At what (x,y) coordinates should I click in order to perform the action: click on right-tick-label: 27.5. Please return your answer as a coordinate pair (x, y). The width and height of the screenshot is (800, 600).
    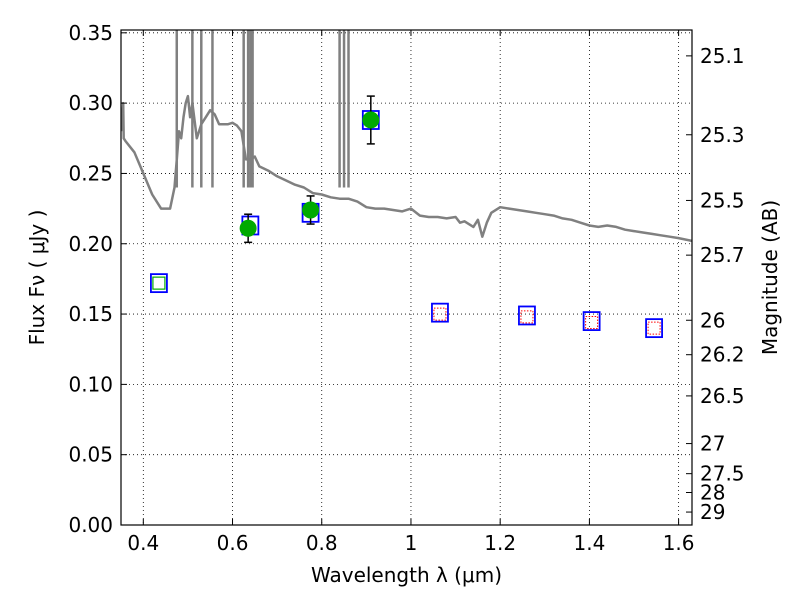
    Looking at the image, I should click on (722, 474).